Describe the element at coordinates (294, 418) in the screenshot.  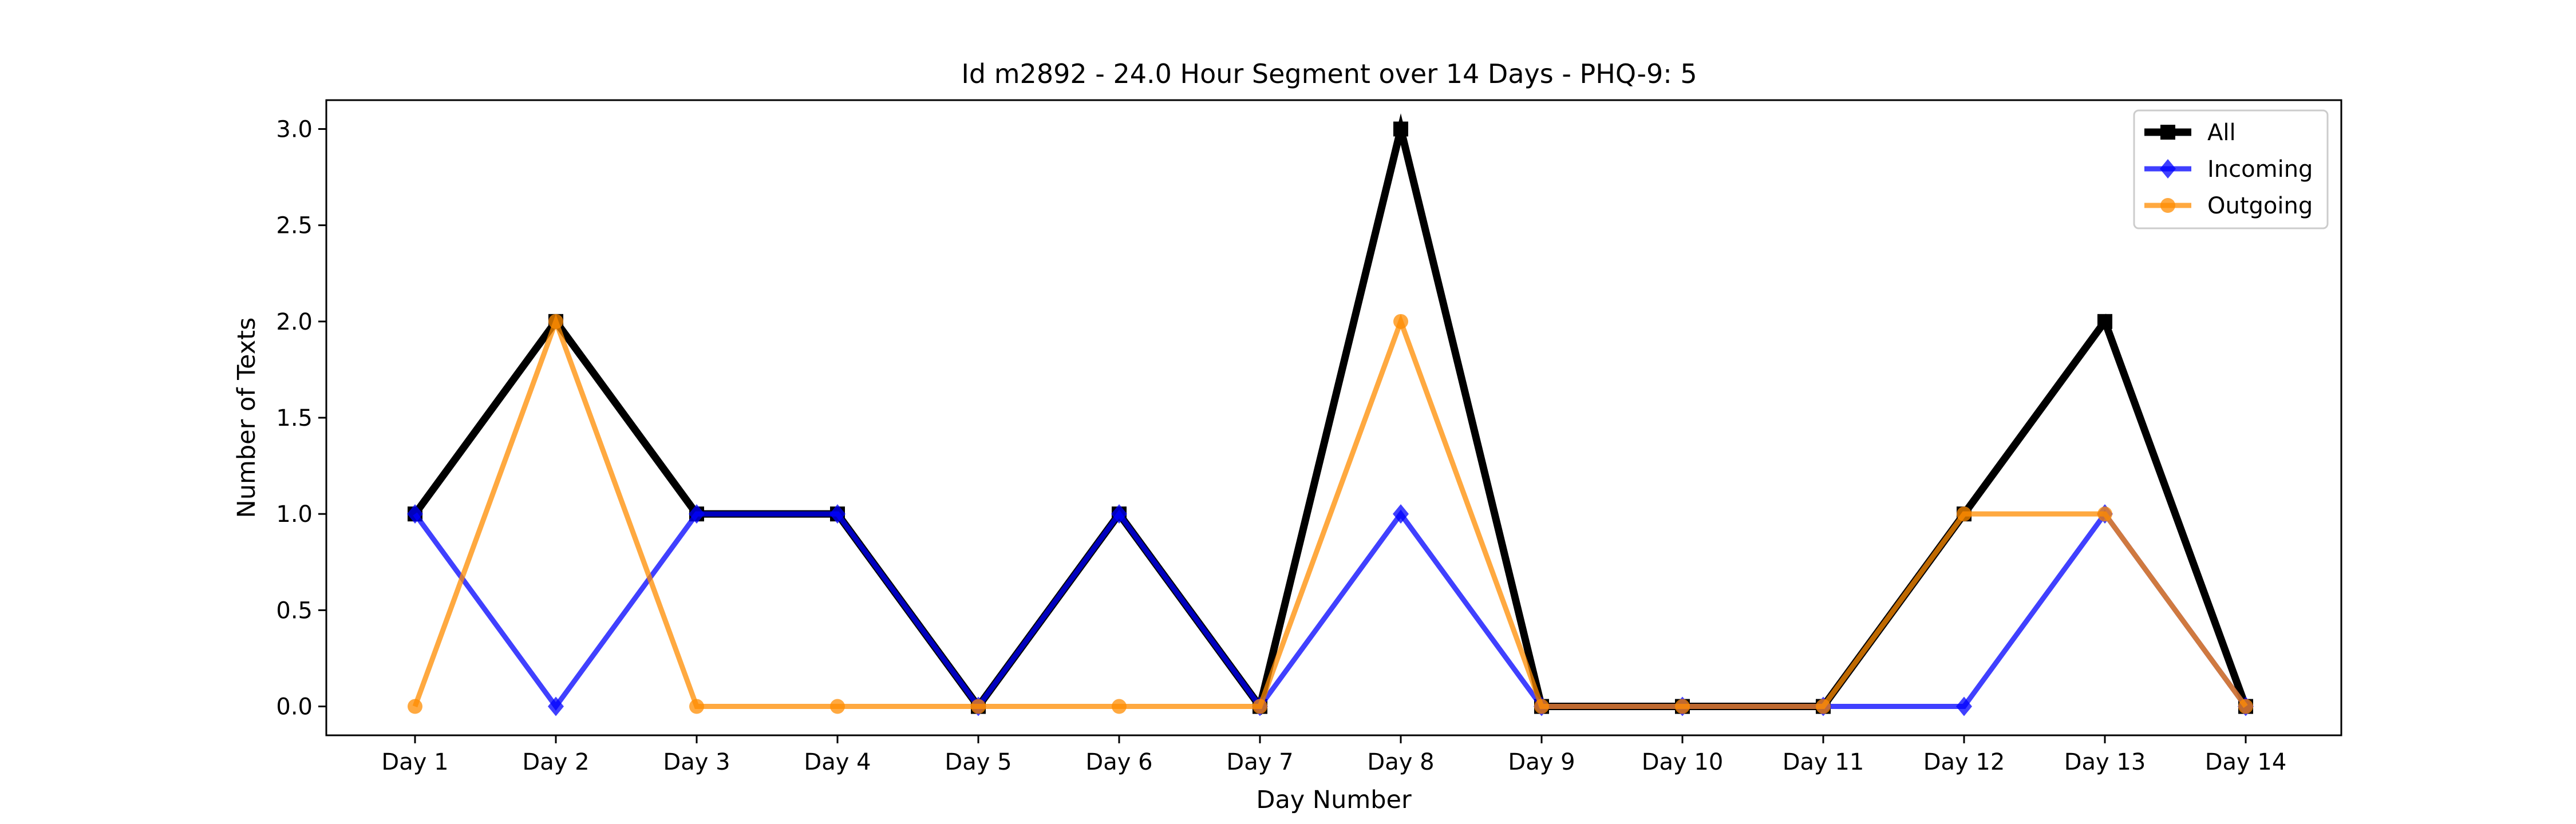
I see `y-tick-label: 1.5` at that location.